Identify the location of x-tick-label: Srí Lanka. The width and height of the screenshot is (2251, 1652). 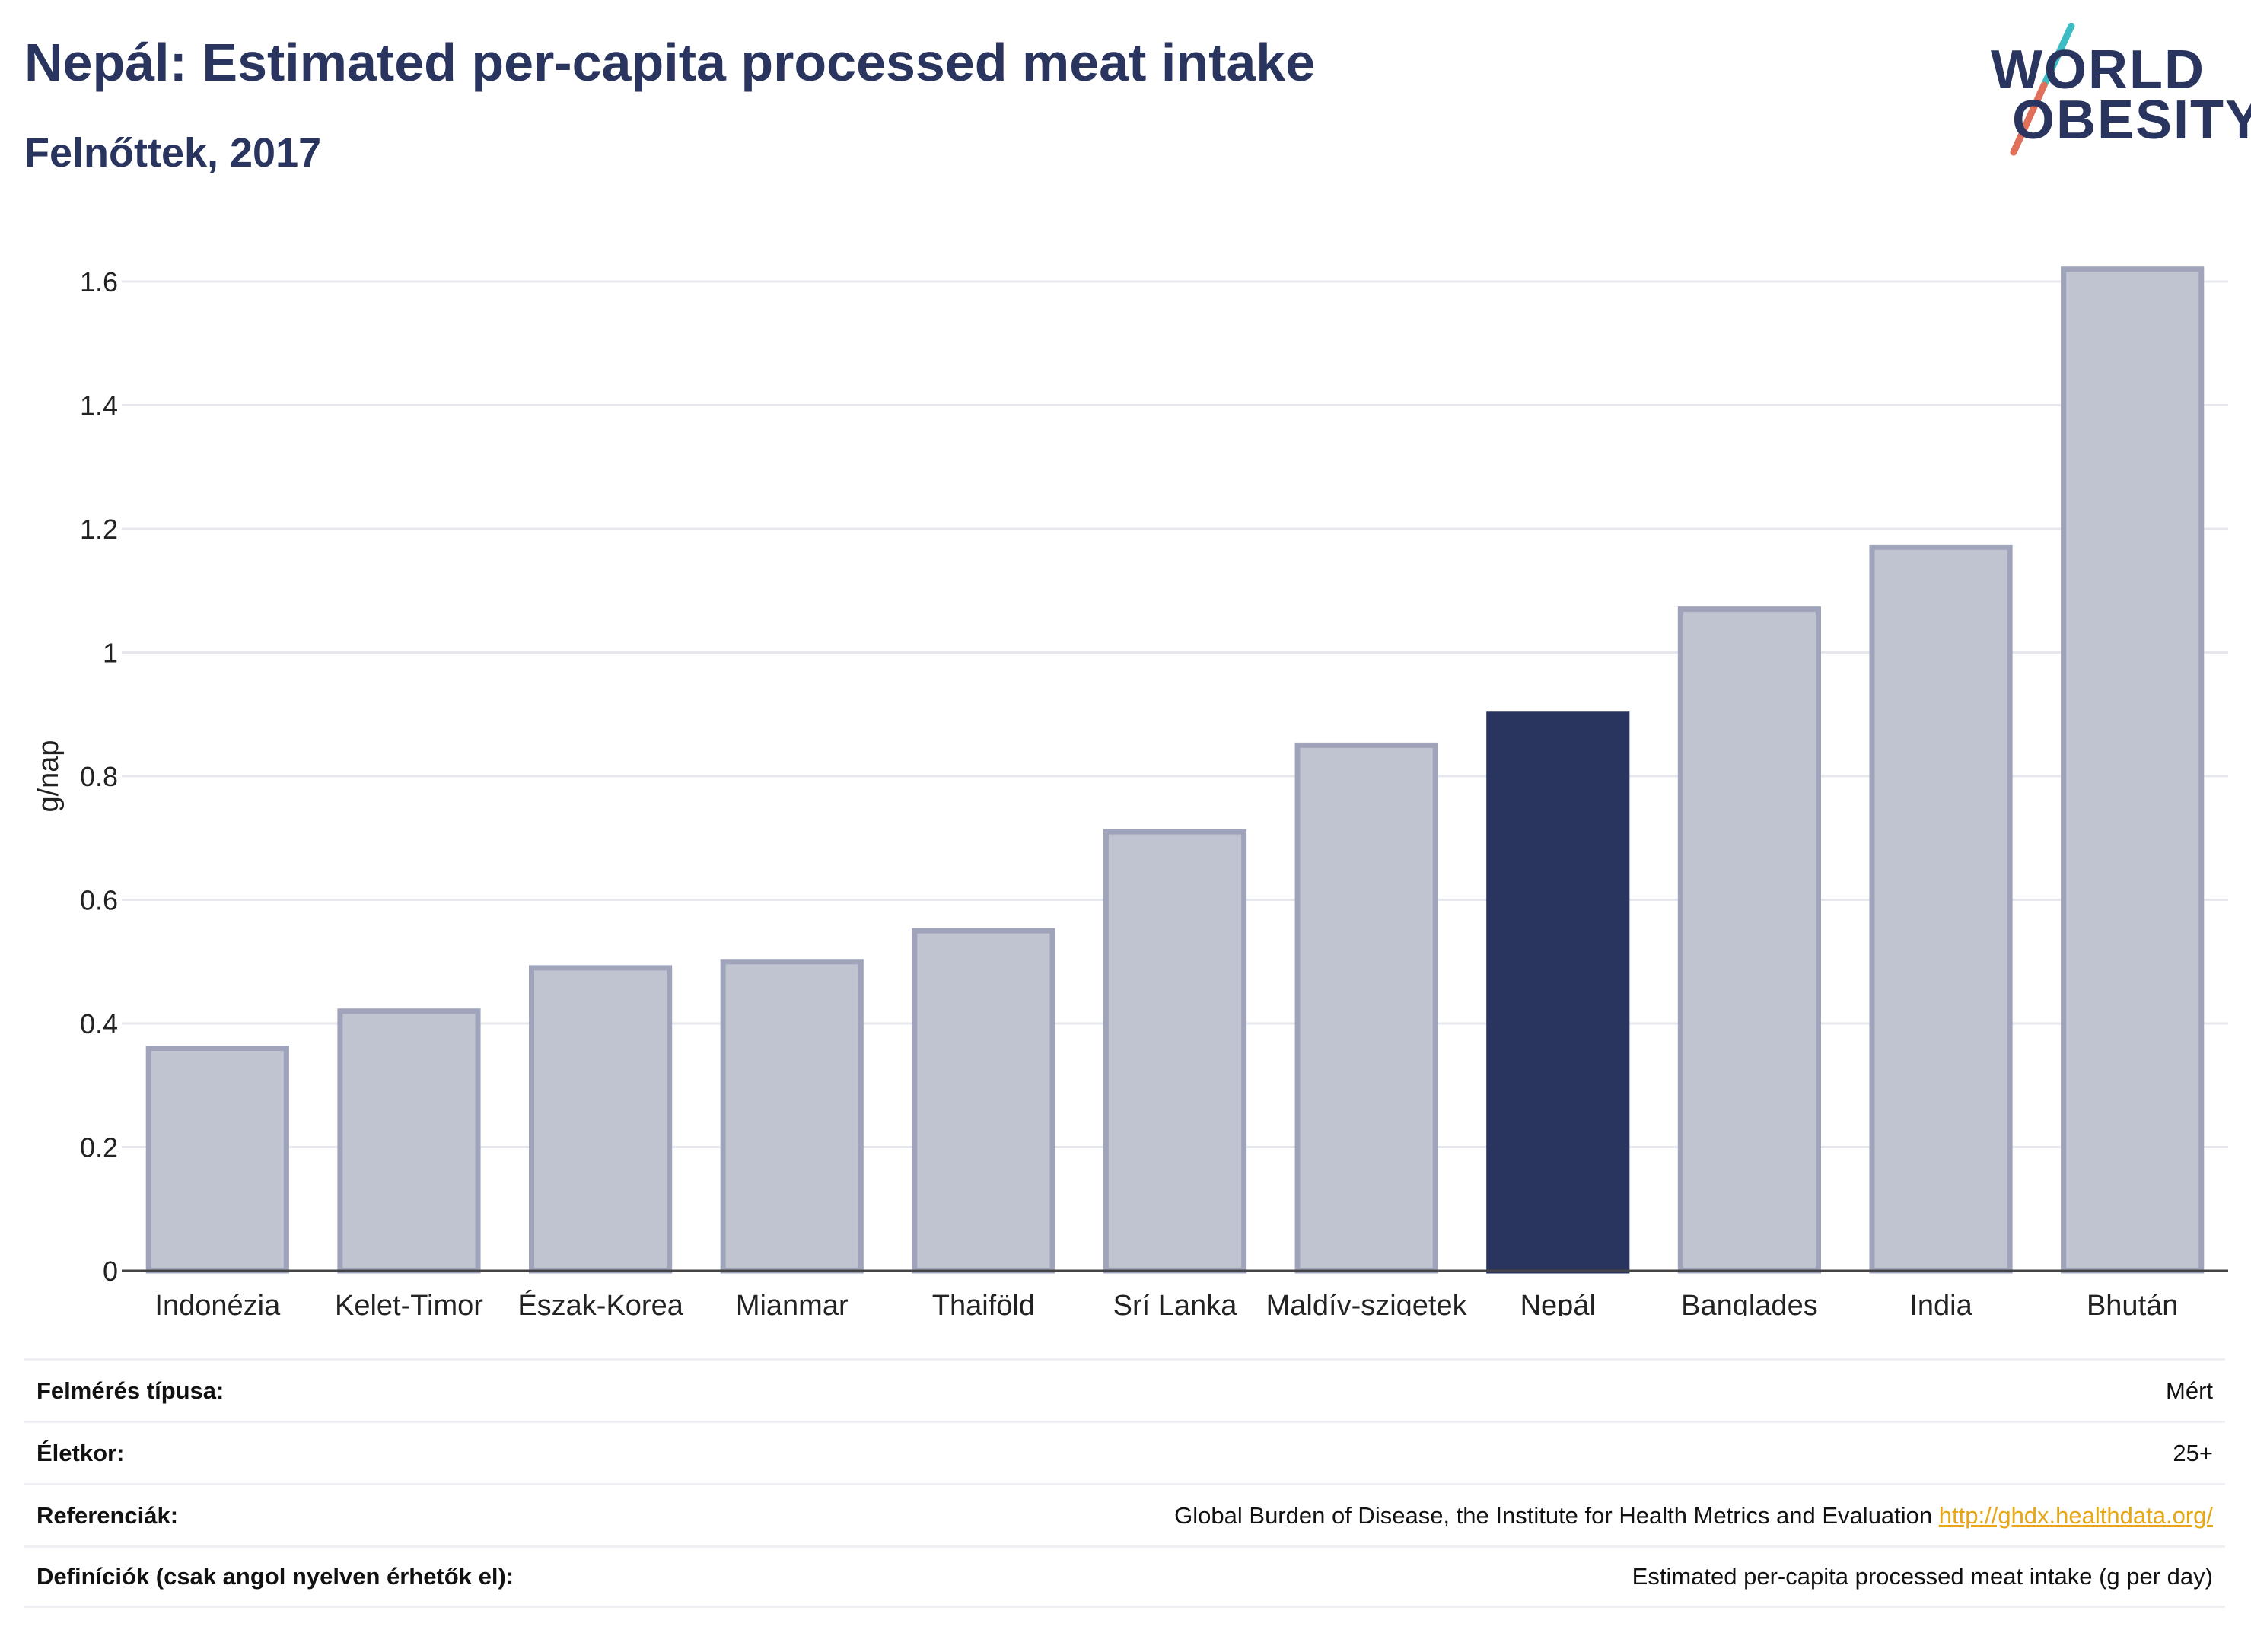
(1175, 1303).